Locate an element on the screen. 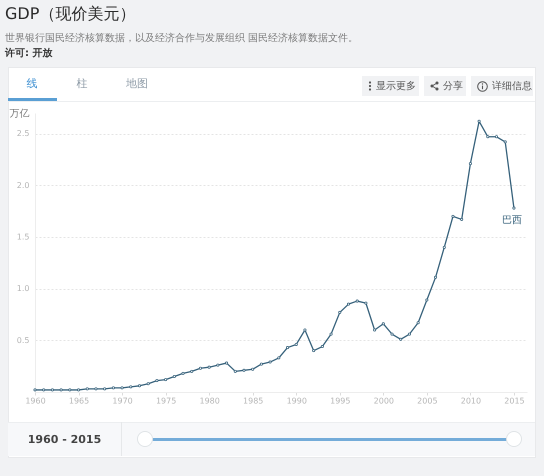  chart-subtitle: 世界银行国民经济核算数据，以及经济合作与发展组织 国民经济核算数据文件。 is located at coordinates (181, 38).